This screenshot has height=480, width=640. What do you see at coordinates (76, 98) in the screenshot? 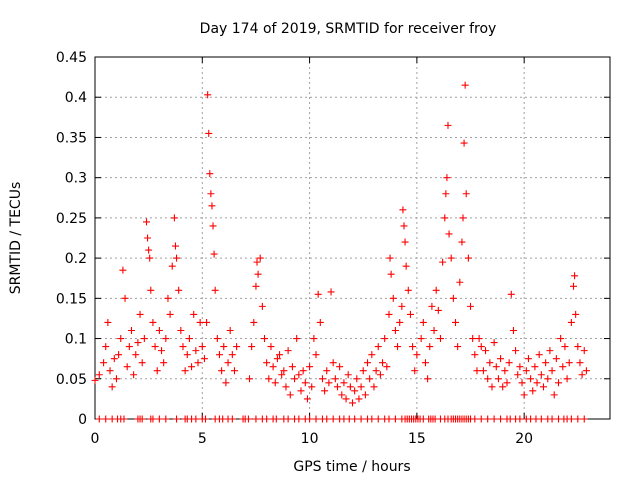
I see `y-tick-label: 0.4` at bounding box center [76, 98].